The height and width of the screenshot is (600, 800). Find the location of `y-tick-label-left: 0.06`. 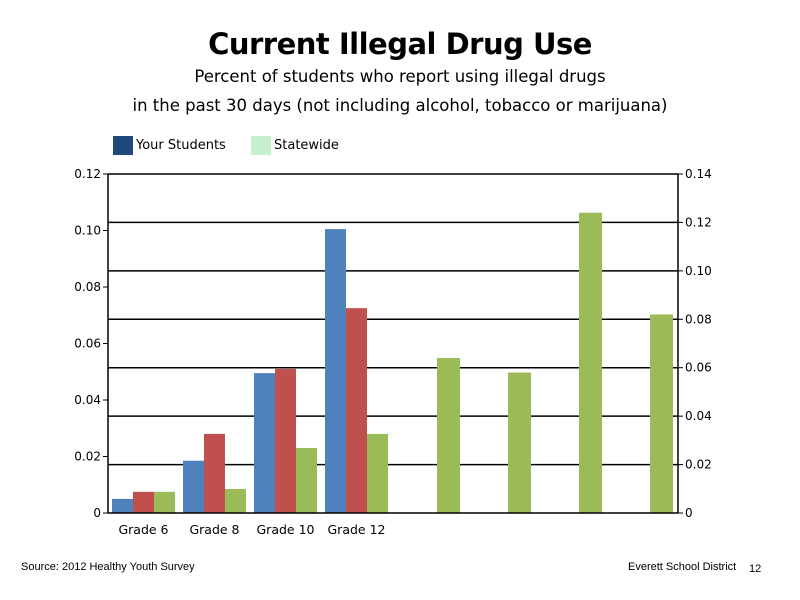

y-tick-label-left: 0.06 is located at coordinates (87, 344).